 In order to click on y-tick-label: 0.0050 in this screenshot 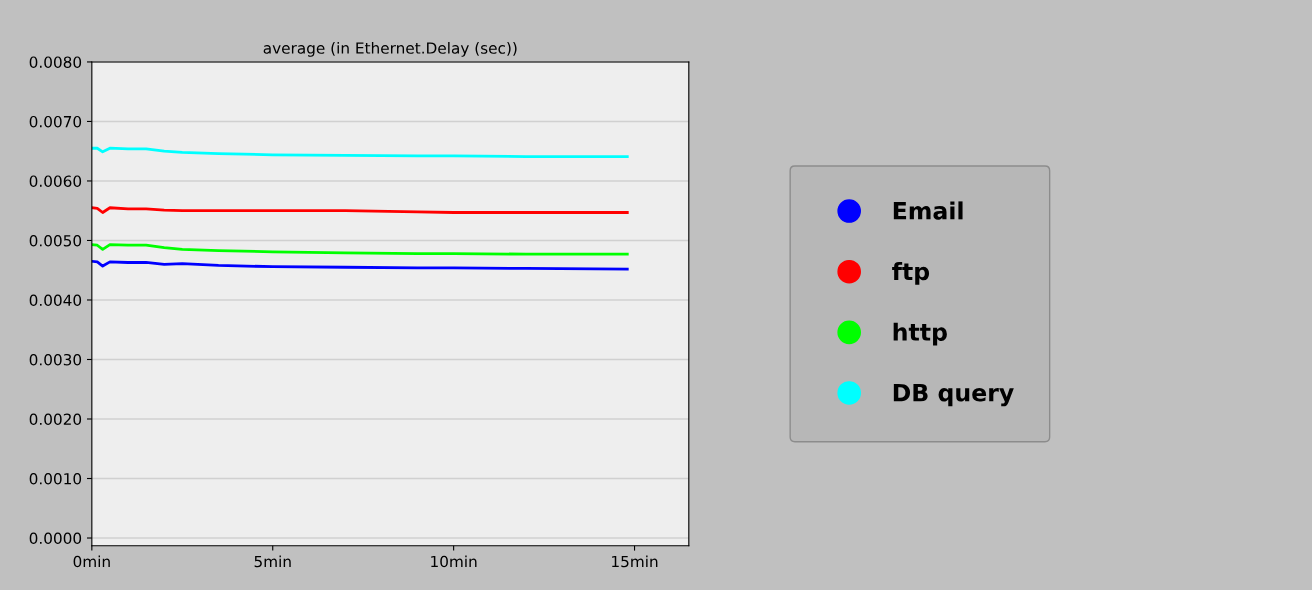, I will do `click(55, 240)`.